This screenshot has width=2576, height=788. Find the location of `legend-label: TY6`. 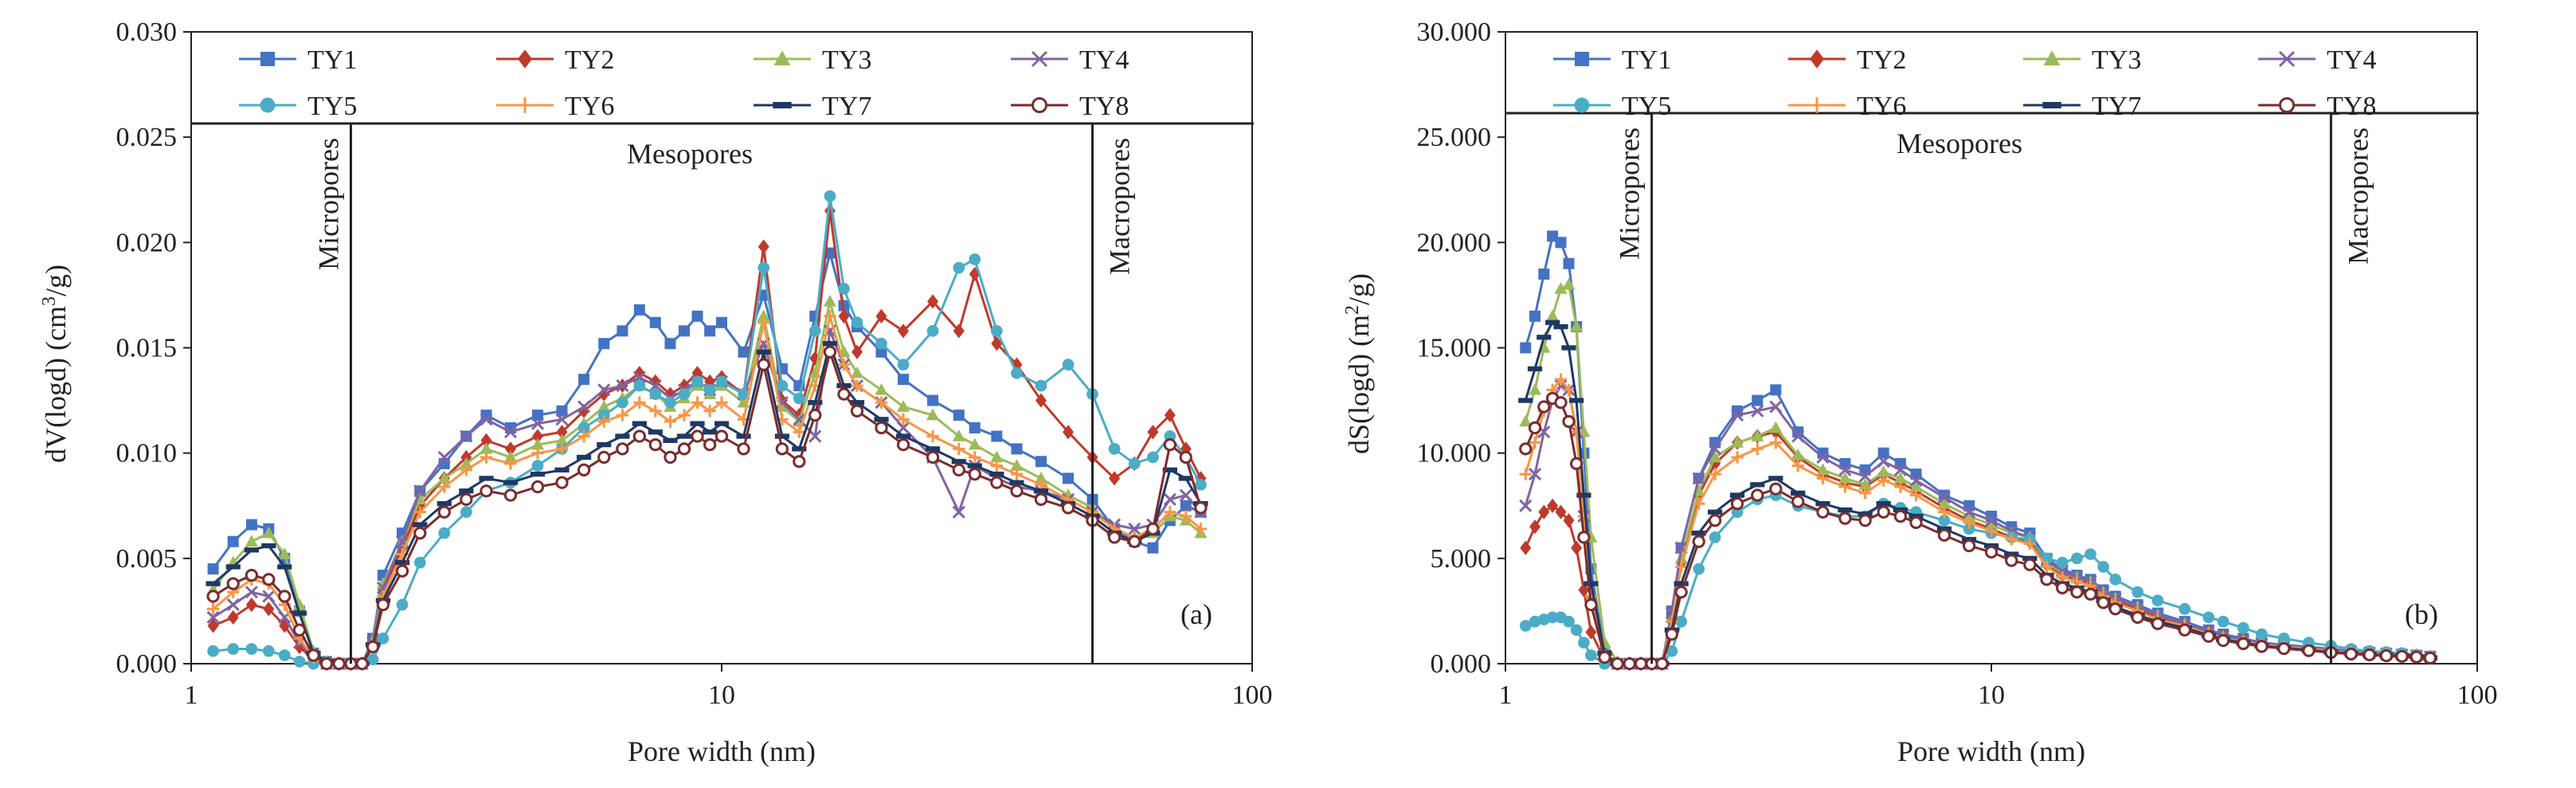

legend-label: TY6 is located at coordinates (1881, 106).